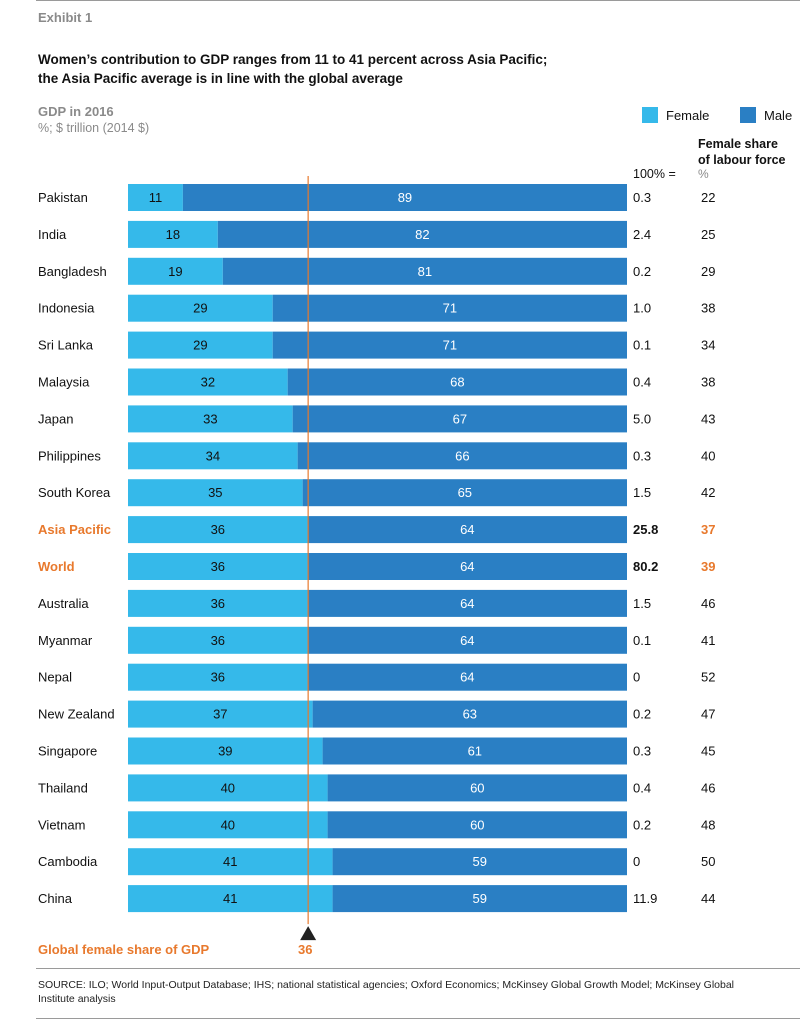 The height and width of the screenshot is (1021, 800). I want to click on category-label: Asia Pacific, so click(74, 529).